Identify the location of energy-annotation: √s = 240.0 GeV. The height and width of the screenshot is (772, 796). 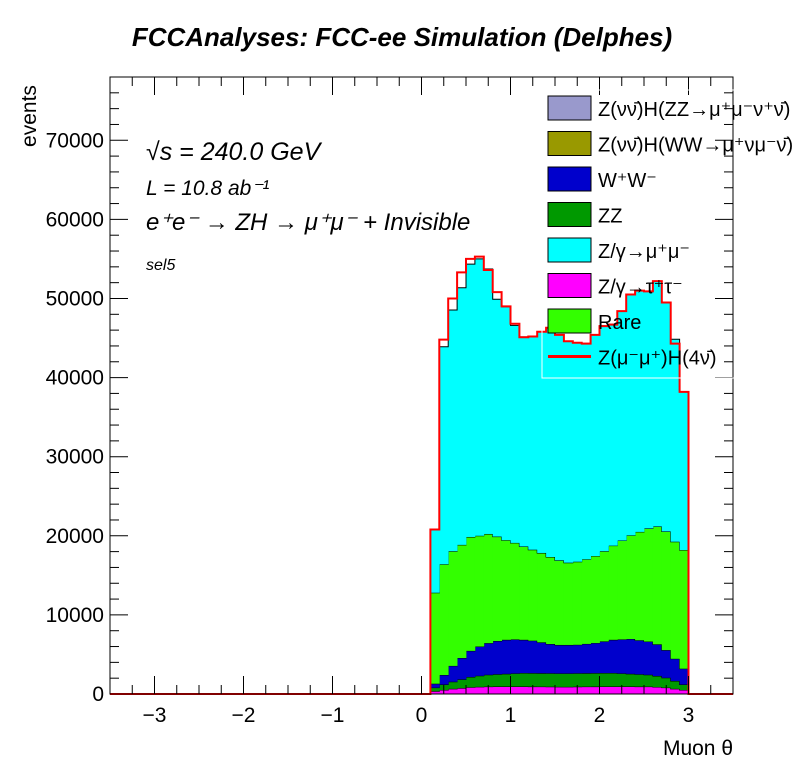
(234, 152).